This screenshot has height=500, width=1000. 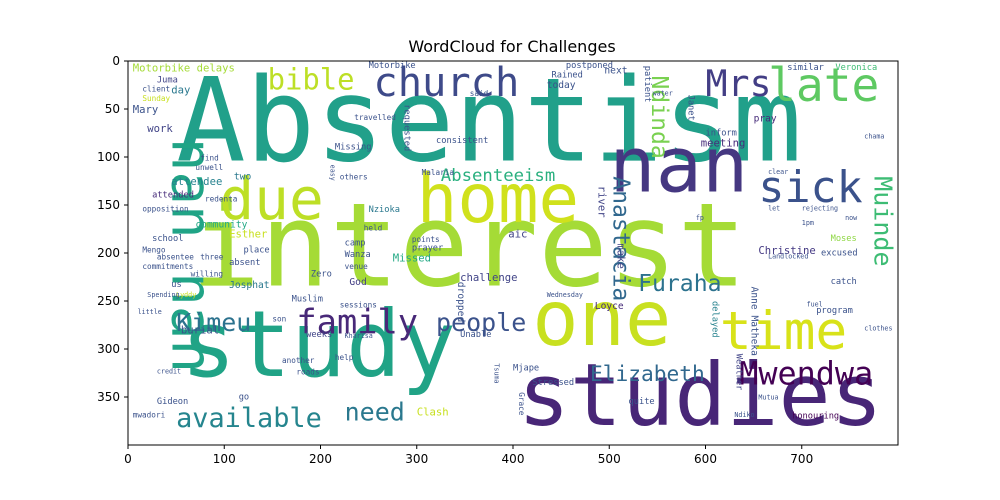 I want to click on x-tick-label: 700, so click(x=801, y=459).